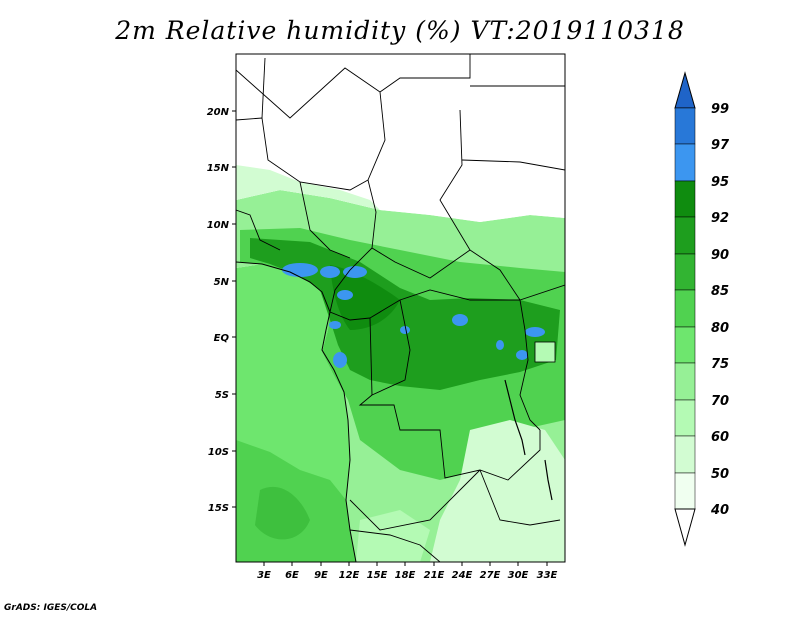  I want to click on lon-tick-18e: 18E, so click(405, 575).